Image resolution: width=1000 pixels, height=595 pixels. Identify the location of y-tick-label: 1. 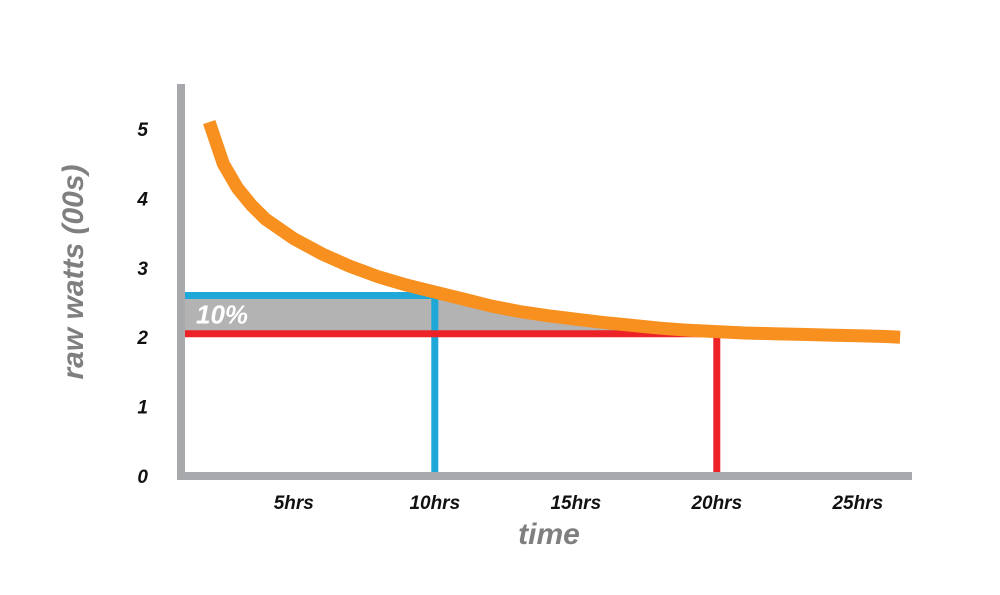
(142, 408).